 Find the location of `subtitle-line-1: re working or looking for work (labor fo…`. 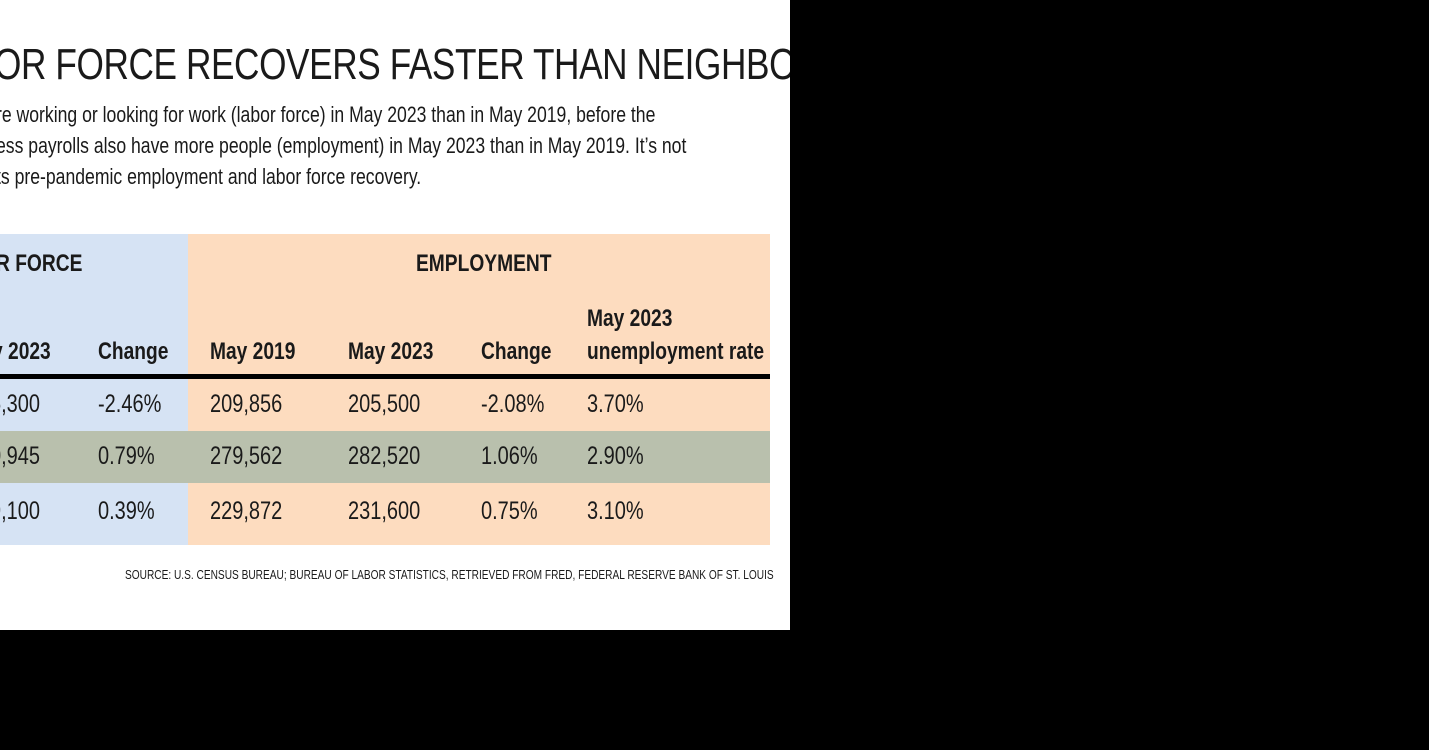

subtitle-line-1: re working or looking for work (labor fo… is located at coordinates (328, 114).